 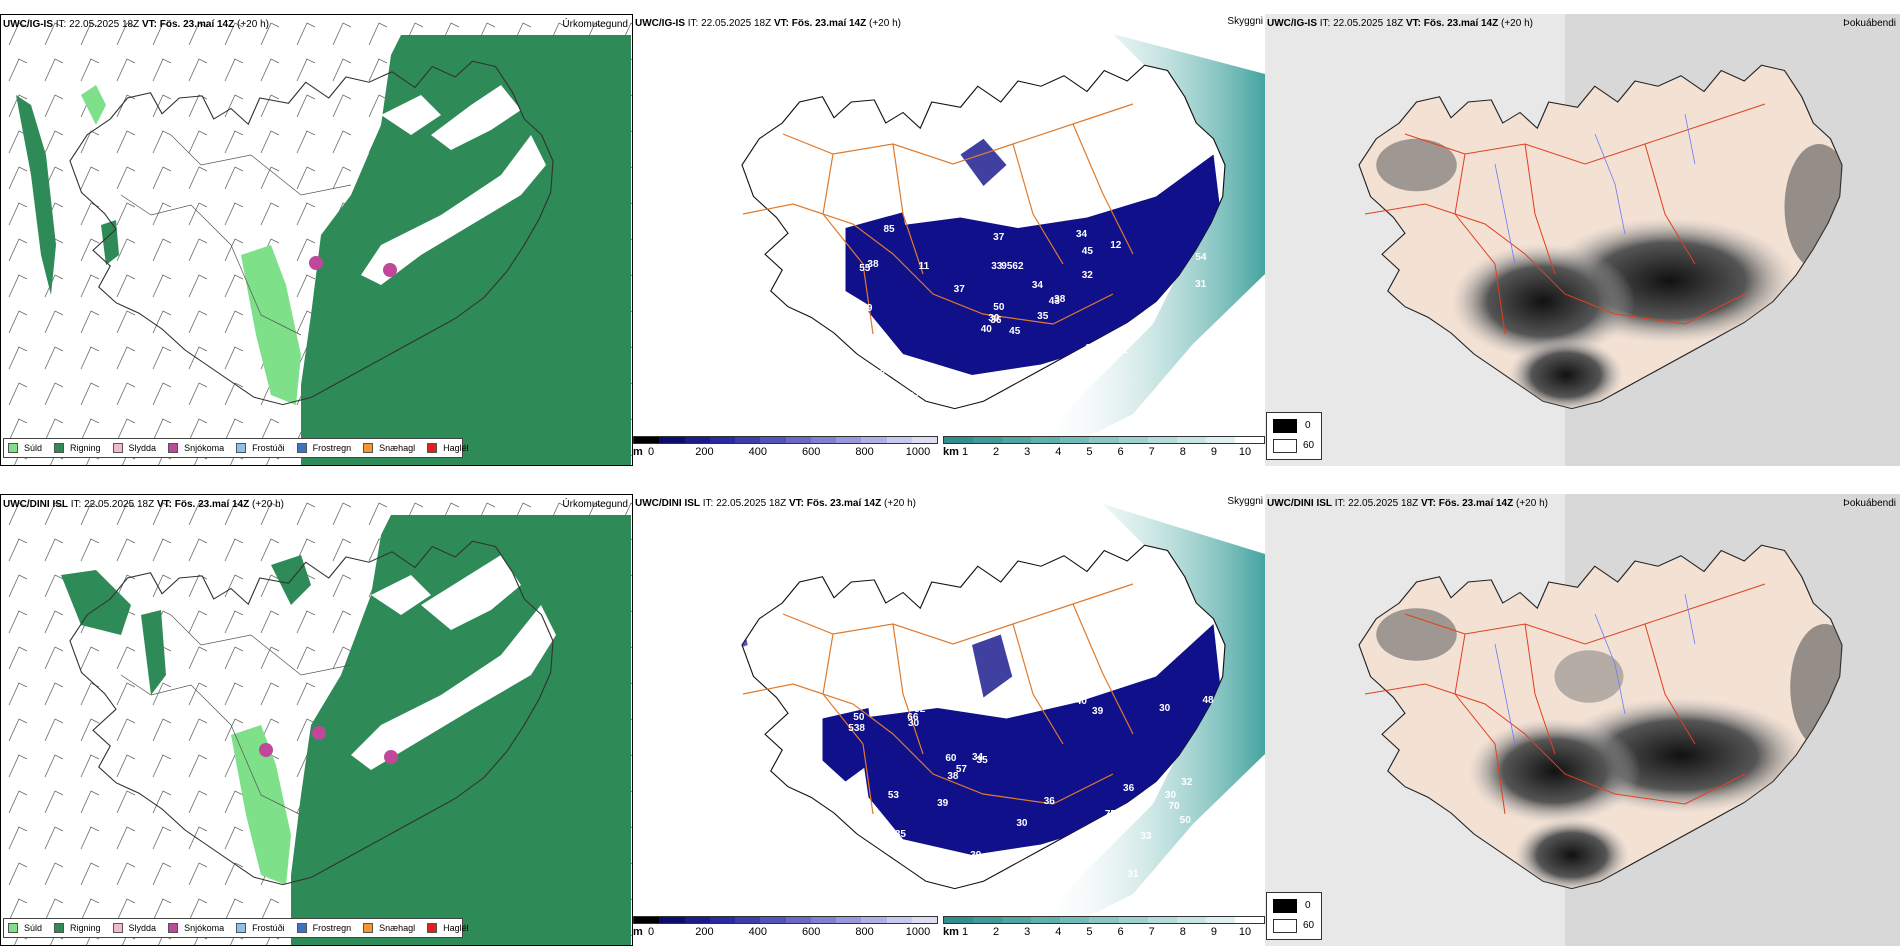 I want to click on legend-item: Rigning, so click(x=77, y=928).